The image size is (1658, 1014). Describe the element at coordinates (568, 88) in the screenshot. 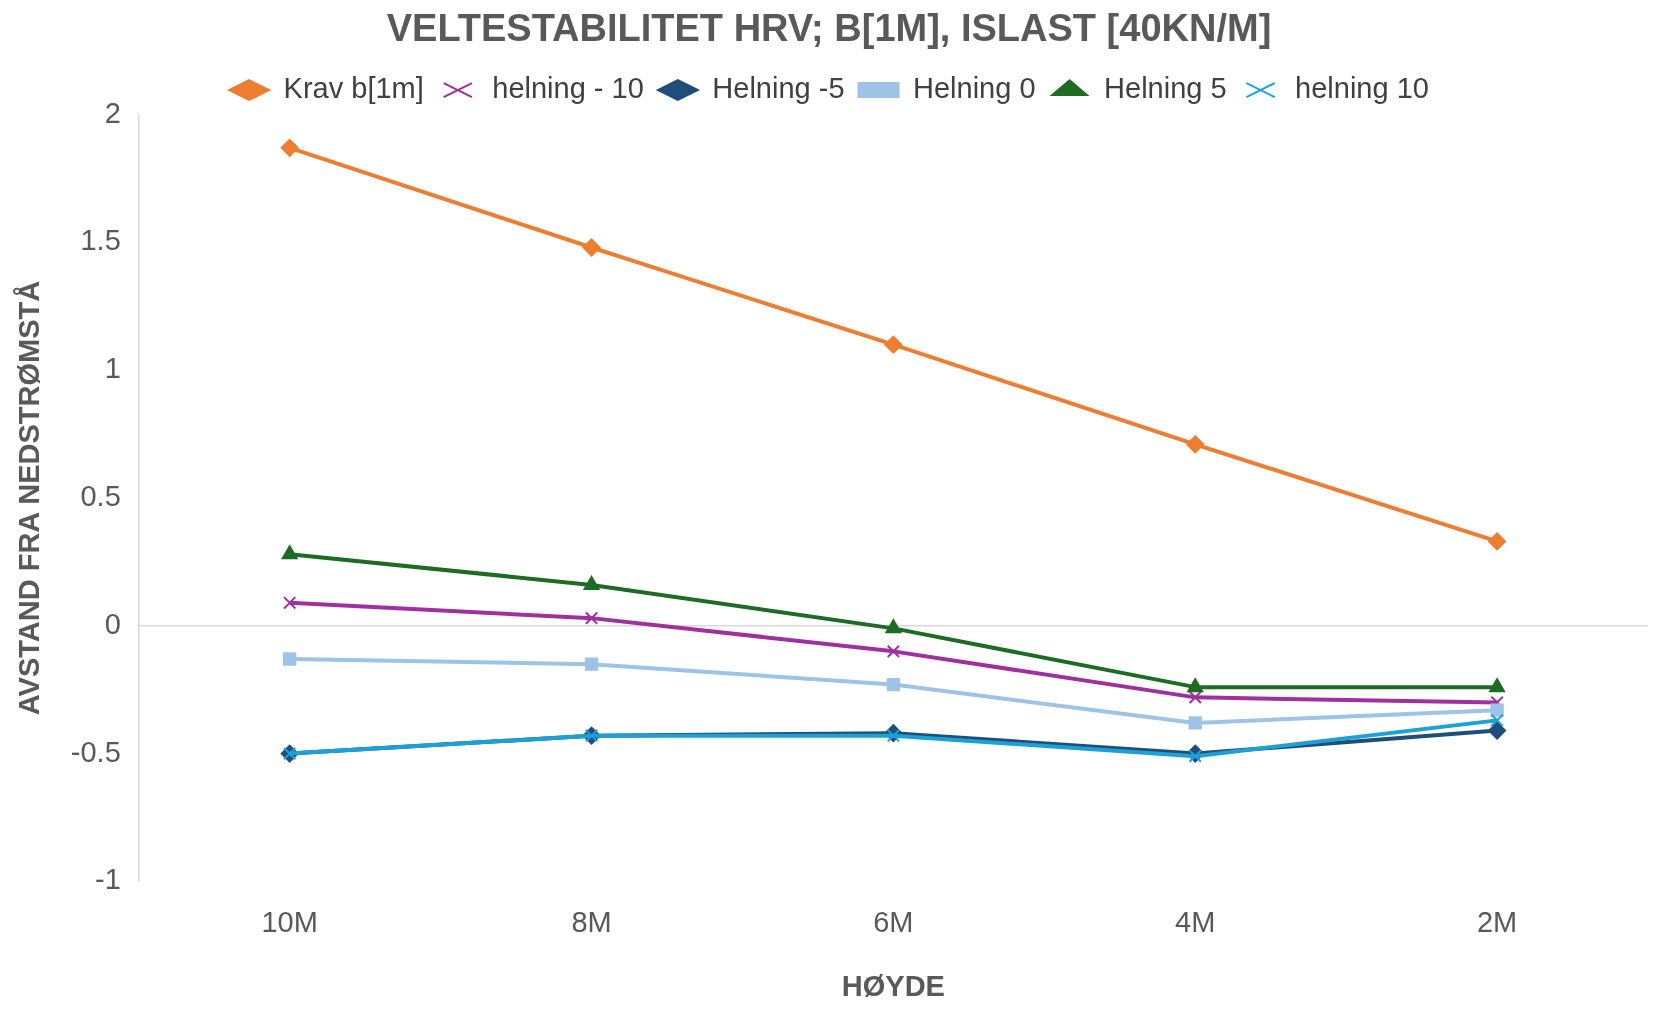

I see `legend-label: helning - 10` at that location.